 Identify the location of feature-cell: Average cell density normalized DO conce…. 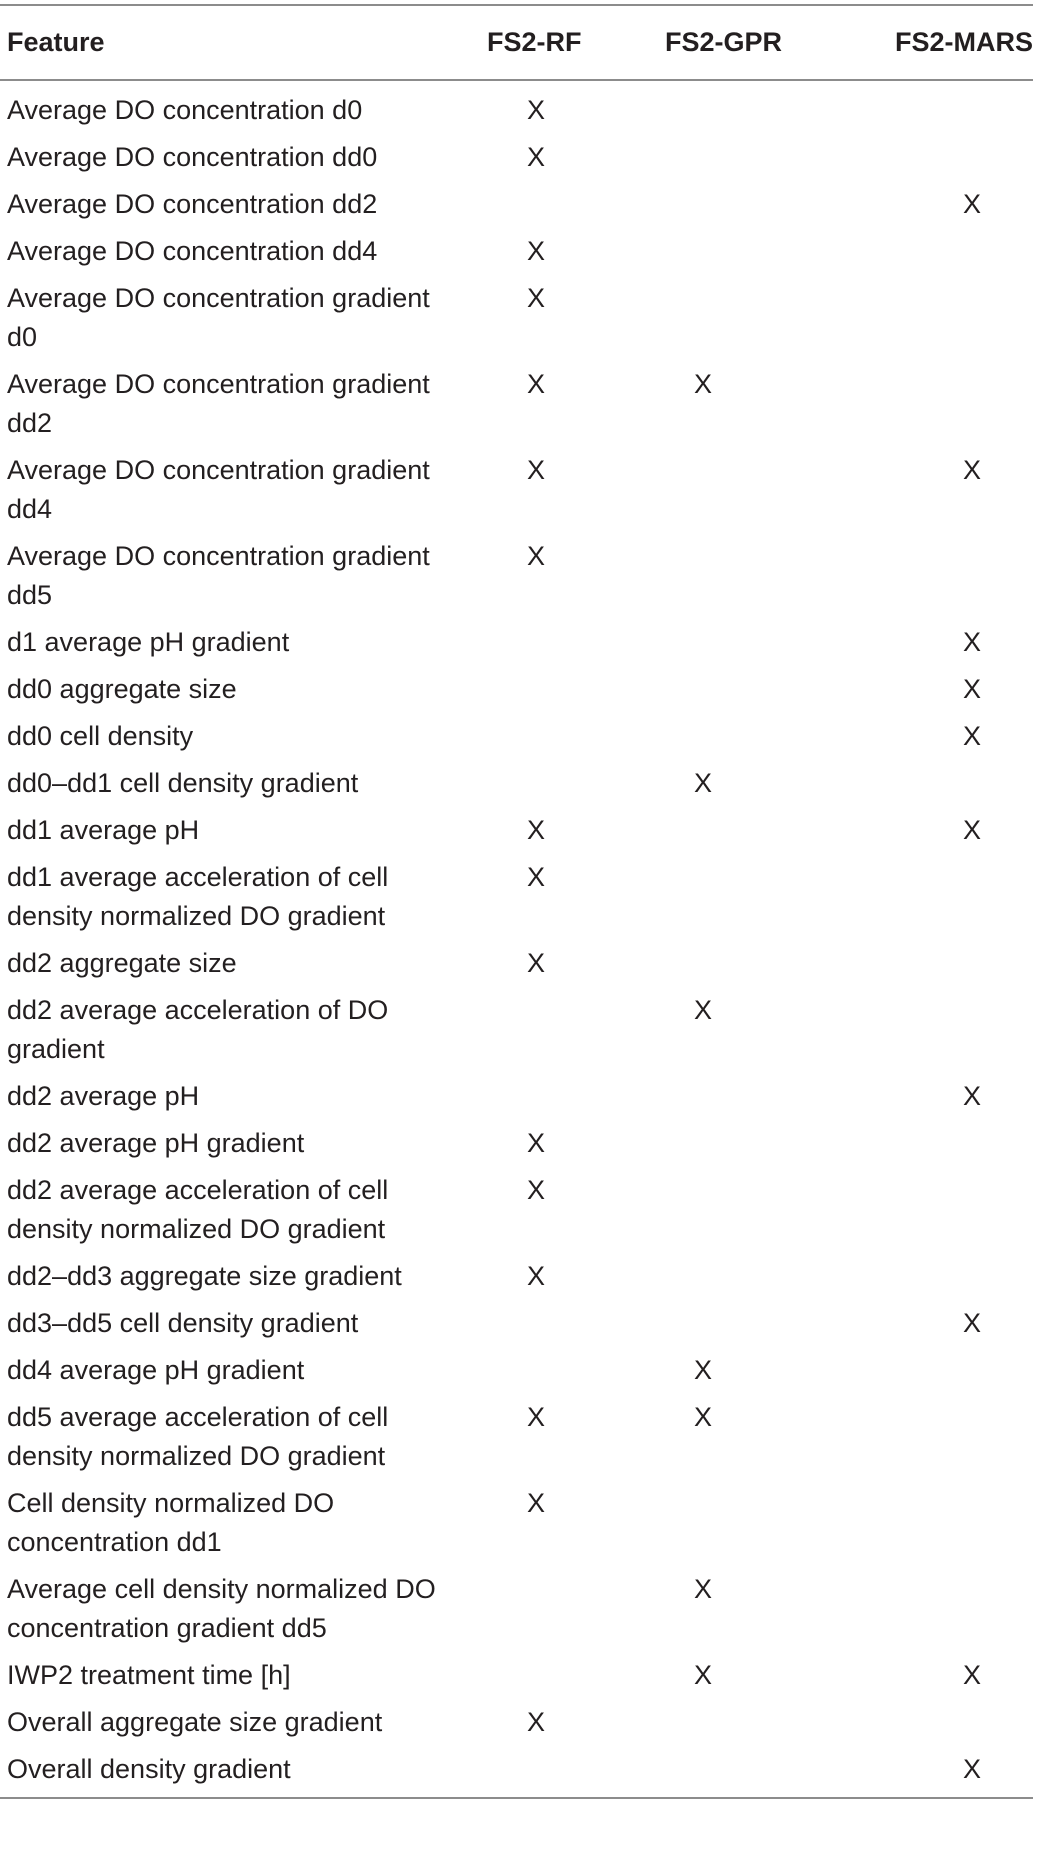
(221, 1608).